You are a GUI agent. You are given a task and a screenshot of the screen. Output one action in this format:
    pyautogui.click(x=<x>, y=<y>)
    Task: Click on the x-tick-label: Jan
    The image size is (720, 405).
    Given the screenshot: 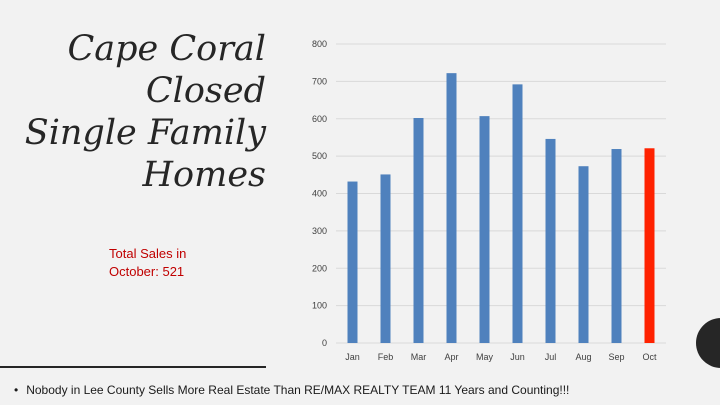 What is the action you would take?
    pyautogui.click(x=352, y=357)
    